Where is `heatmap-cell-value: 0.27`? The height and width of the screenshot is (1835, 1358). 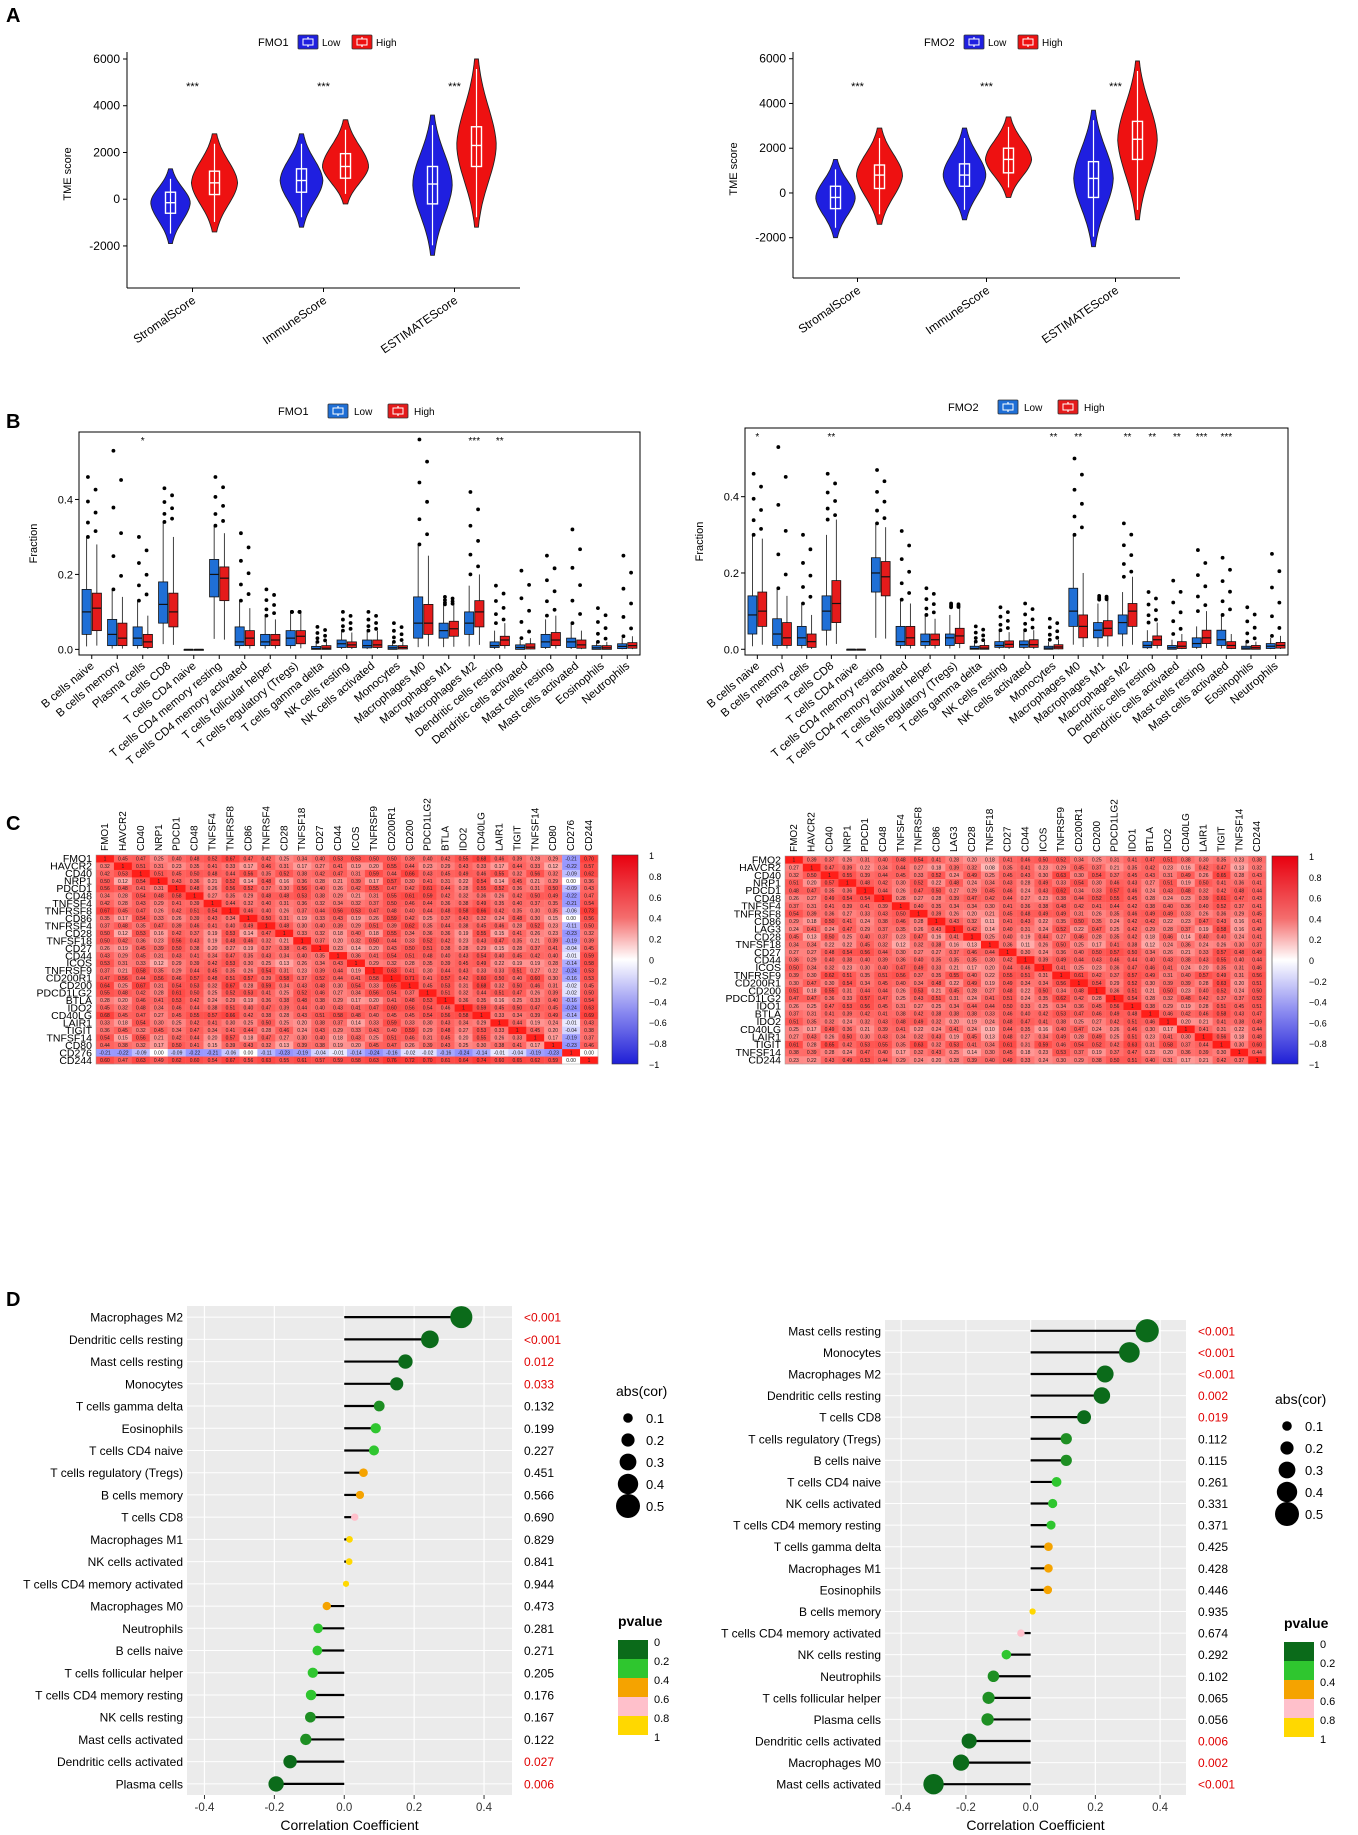
heatmap-cell-value: 0.27 is located at coordinates (937, 953).